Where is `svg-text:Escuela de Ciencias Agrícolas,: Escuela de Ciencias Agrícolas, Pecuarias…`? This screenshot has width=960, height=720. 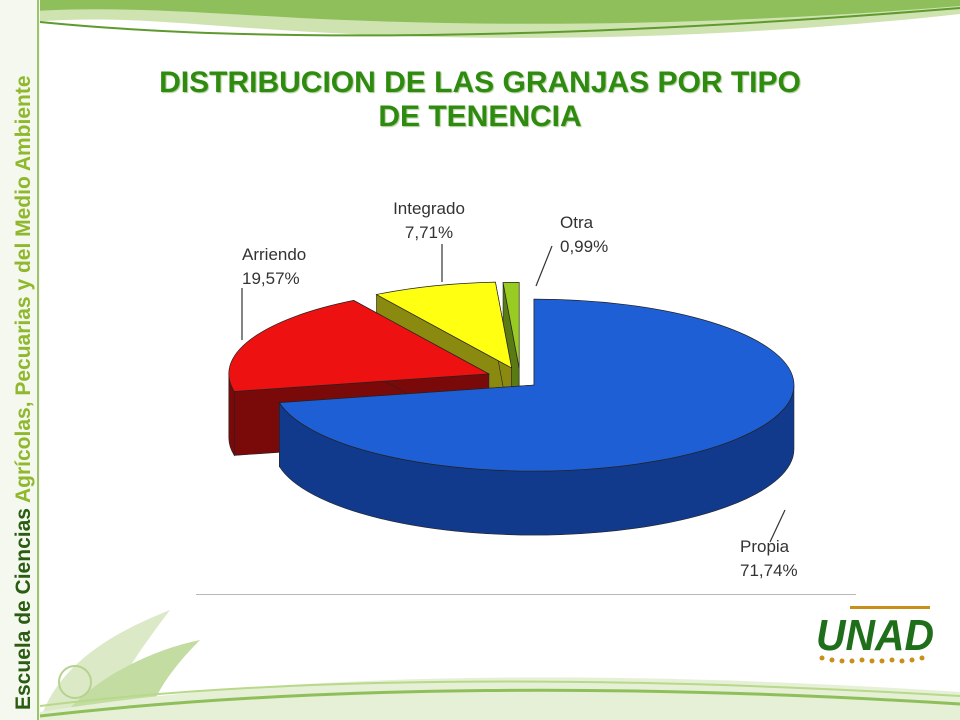
svg-text:Escuela de Ciencias Agrícolas,: Escuela de Ciencias Agrícolas, Pecuarias… is located at coordinates (23, 392).